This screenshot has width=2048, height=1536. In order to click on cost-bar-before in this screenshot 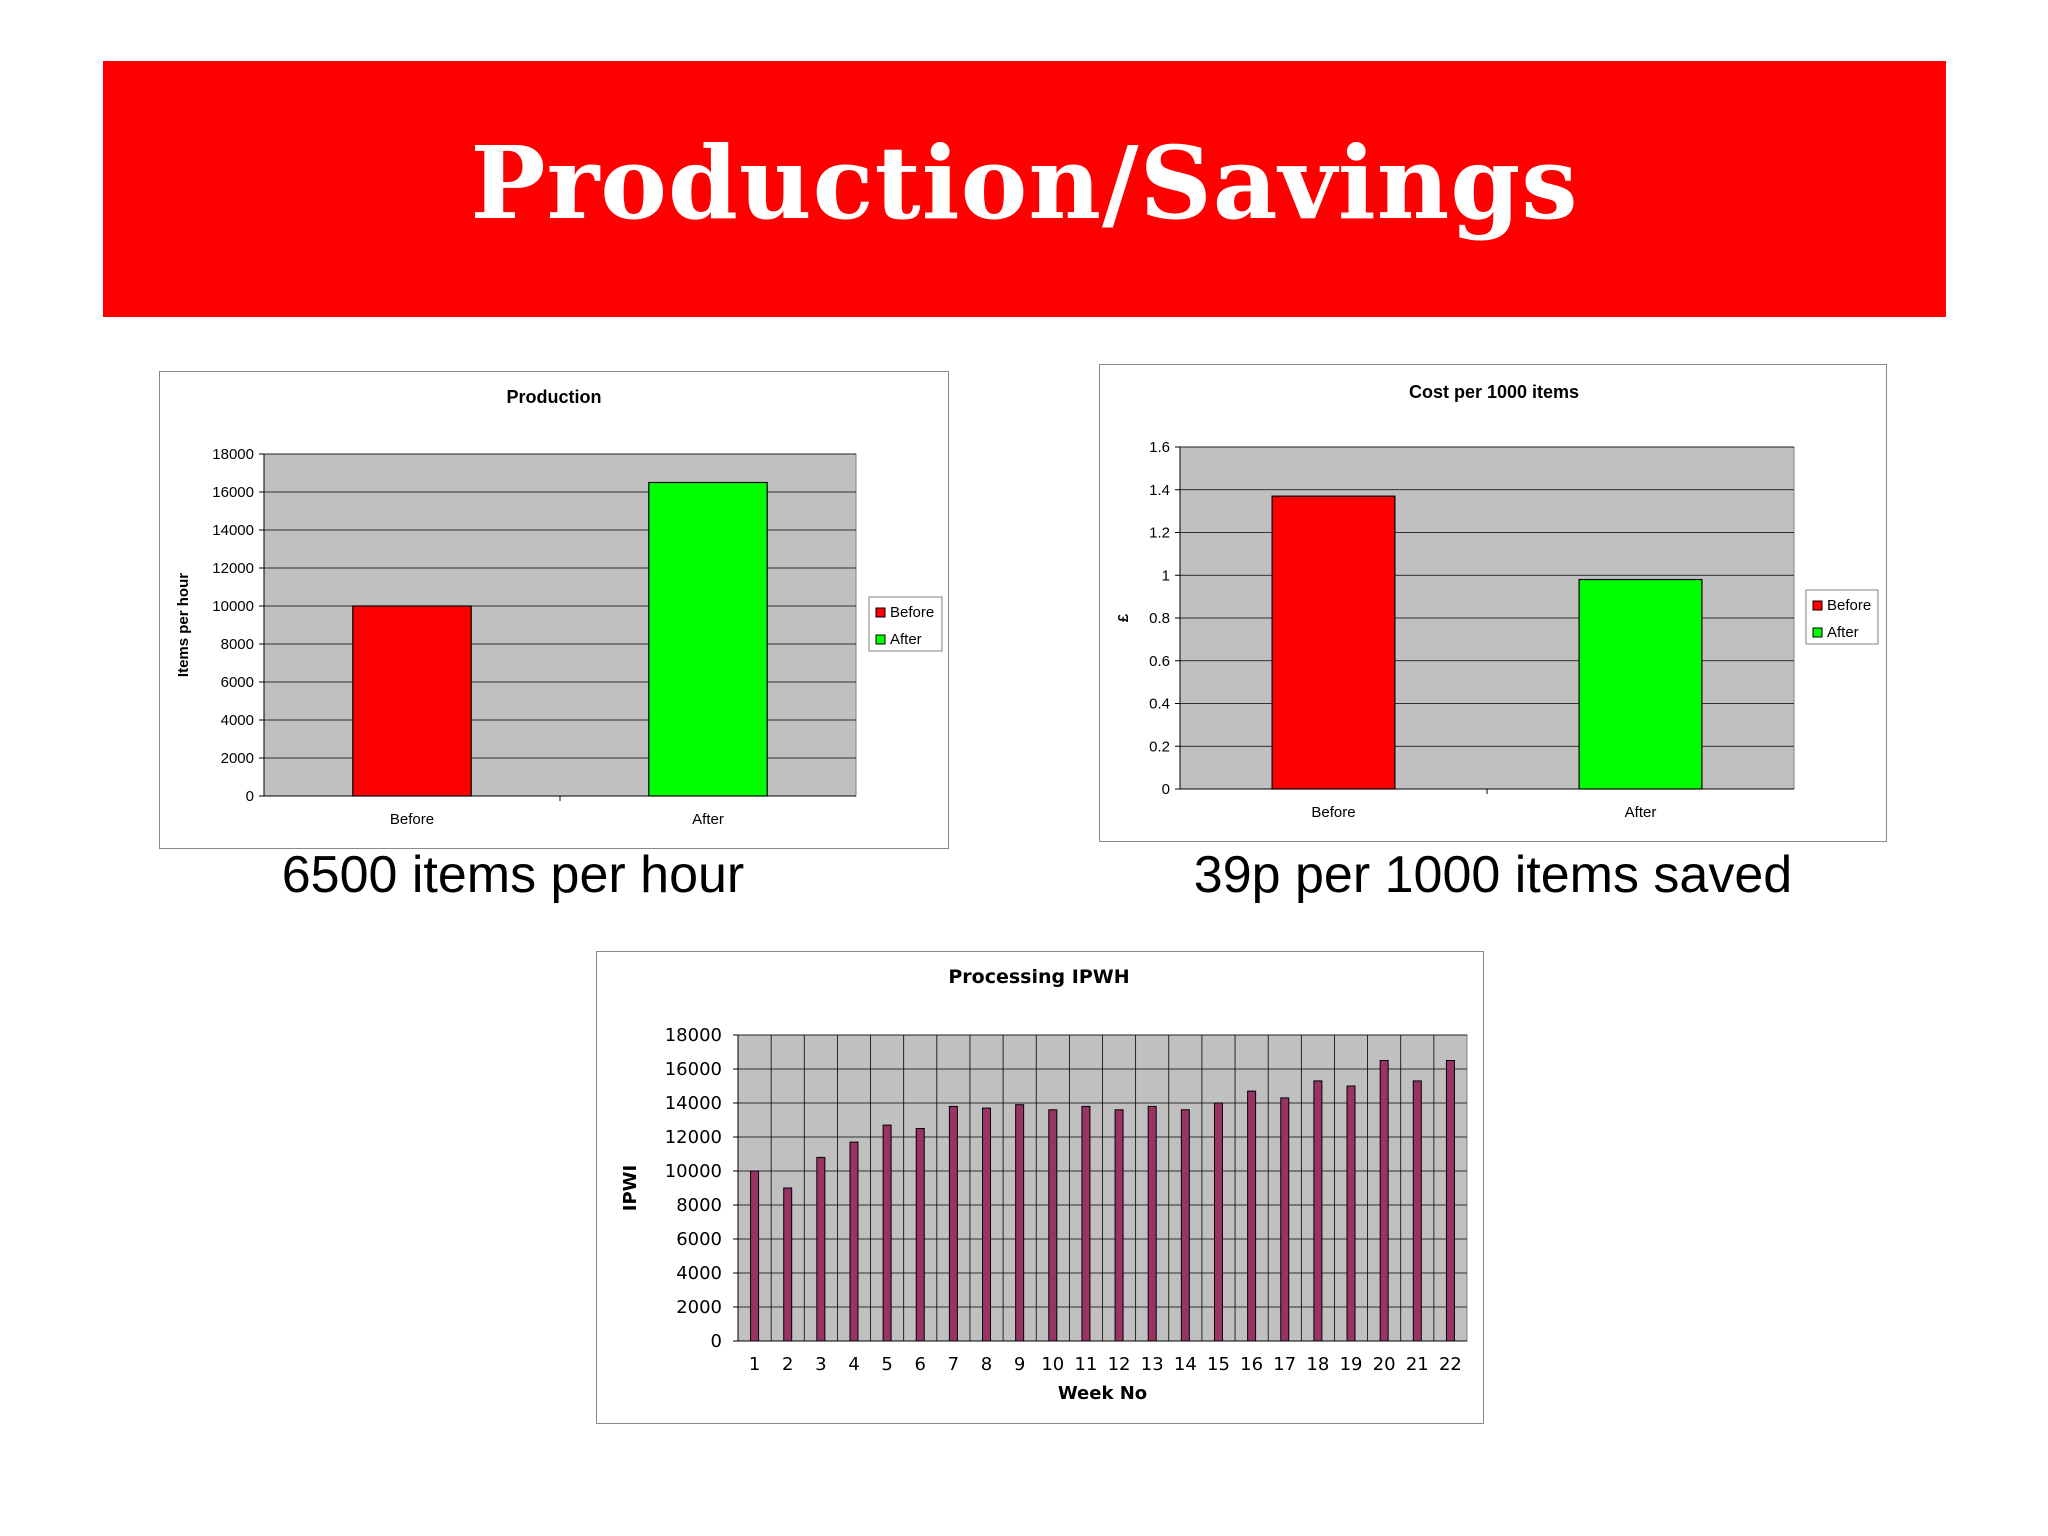, I will do `click(1333, 642)`.